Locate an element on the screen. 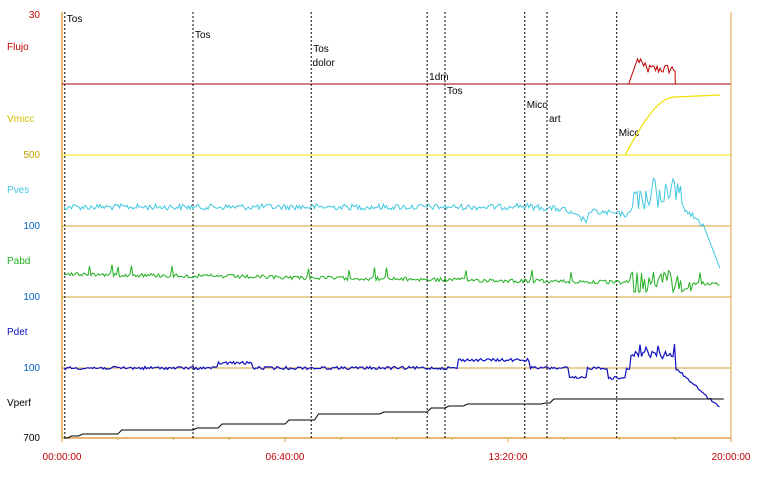 This screenshot has width=768, height=477. scale-label-flujo: 30 is located at coordinates (35, 15).